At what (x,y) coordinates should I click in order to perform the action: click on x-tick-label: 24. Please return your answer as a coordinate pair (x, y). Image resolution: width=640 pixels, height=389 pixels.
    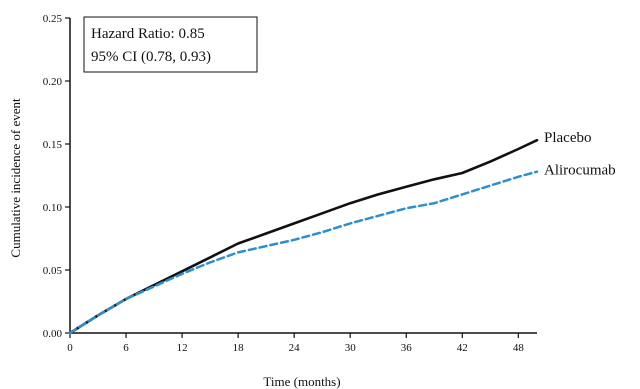
    Looking at the image, I should click on (295, 348).